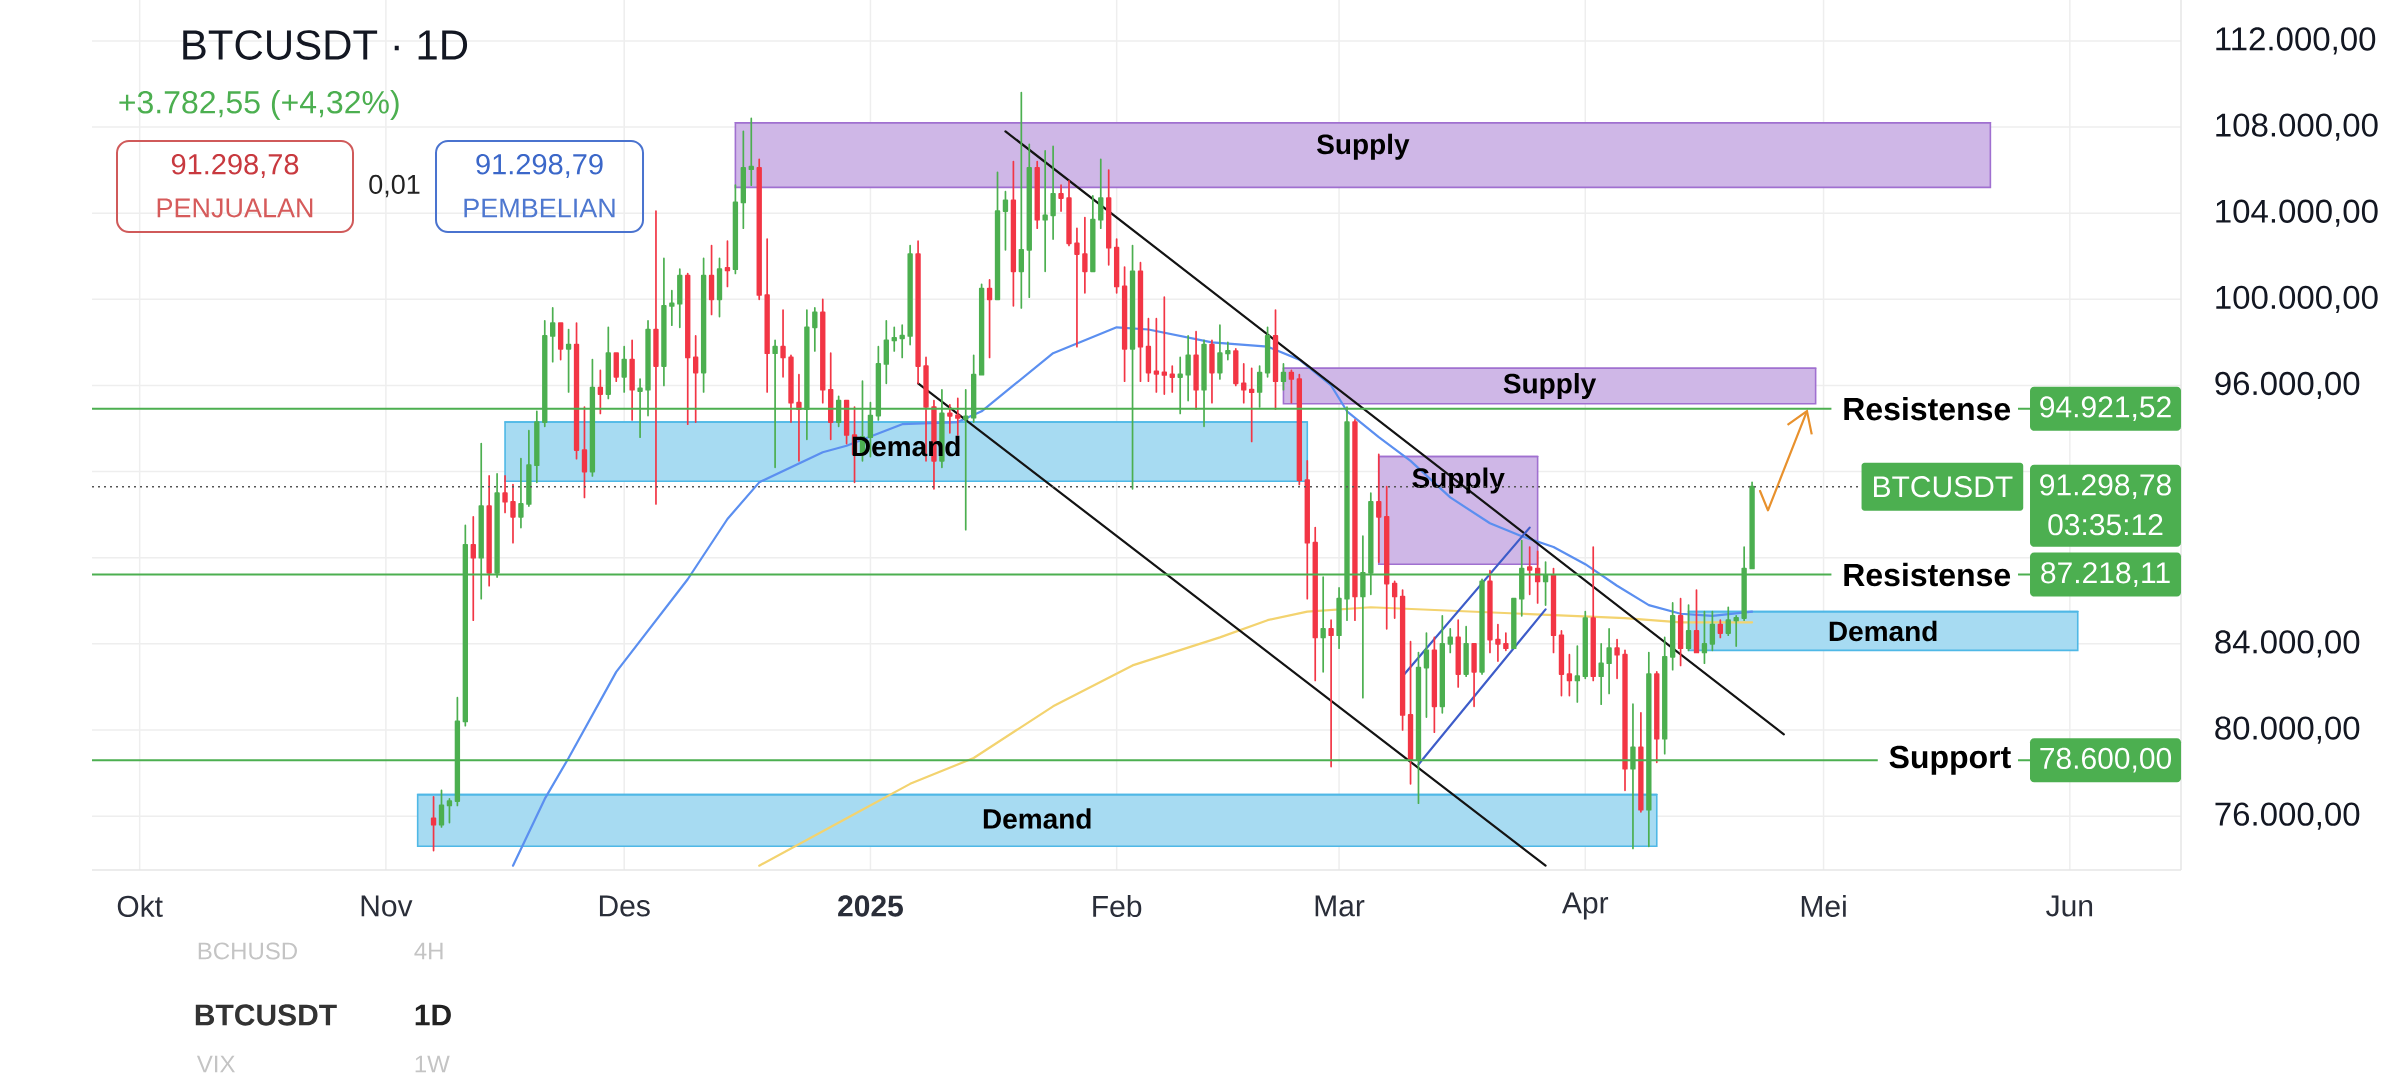 Image resolution: width=2400 pixels, height=1080 pixels. I want to click on text: +3.782,55 (+4,32%), so click(259, 105).